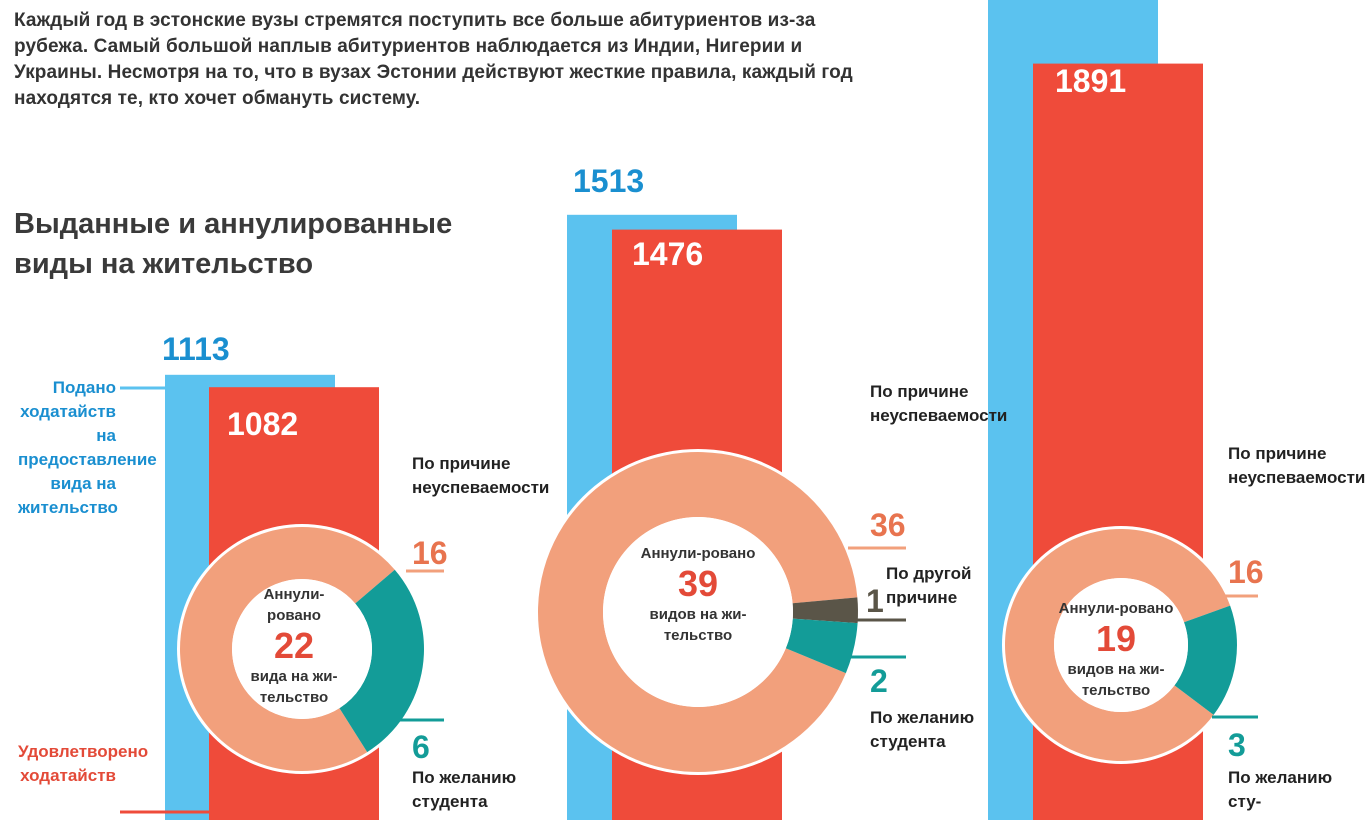 The image size is (1370, 820). What do you see at coordinates (1091, 81) in the screenshot?
I see `bar-value-1891: 1891` at bounding box center [1091, 81].